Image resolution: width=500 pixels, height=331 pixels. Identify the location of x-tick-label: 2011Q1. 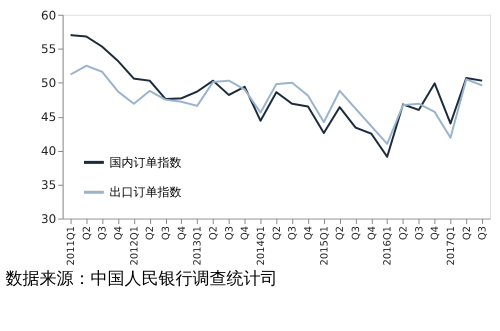
(72, 246).